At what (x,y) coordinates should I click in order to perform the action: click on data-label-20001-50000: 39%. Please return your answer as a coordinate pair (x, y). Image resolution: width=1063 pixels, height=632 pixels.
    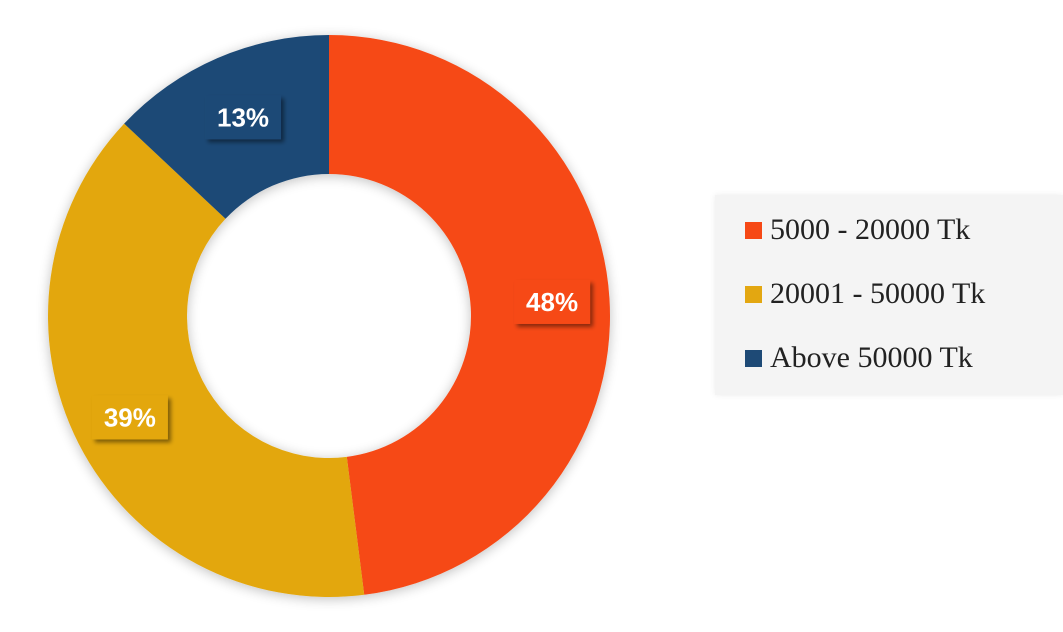
    Looking at the image, I should click on (129, 417).